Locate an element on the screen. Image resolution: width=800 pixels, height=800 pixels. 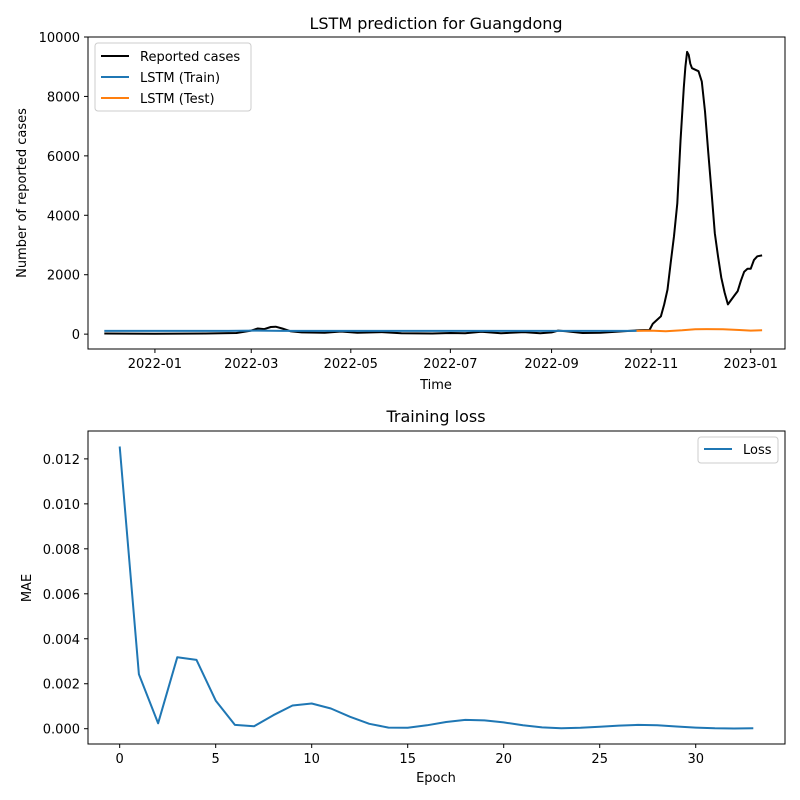
prediction-legend-box is located at coordinates (173, 77).